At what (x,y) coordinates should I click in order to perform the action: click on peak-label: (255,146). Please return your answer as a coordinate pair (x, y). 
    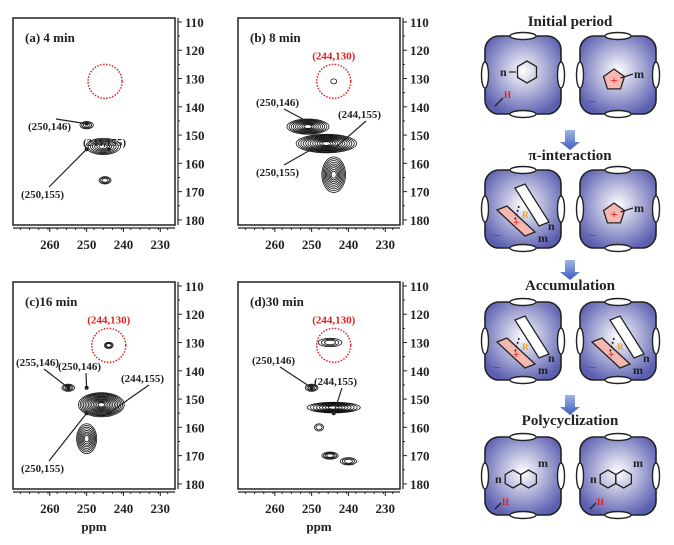
    Looking at the image, I should click on (37, 363).